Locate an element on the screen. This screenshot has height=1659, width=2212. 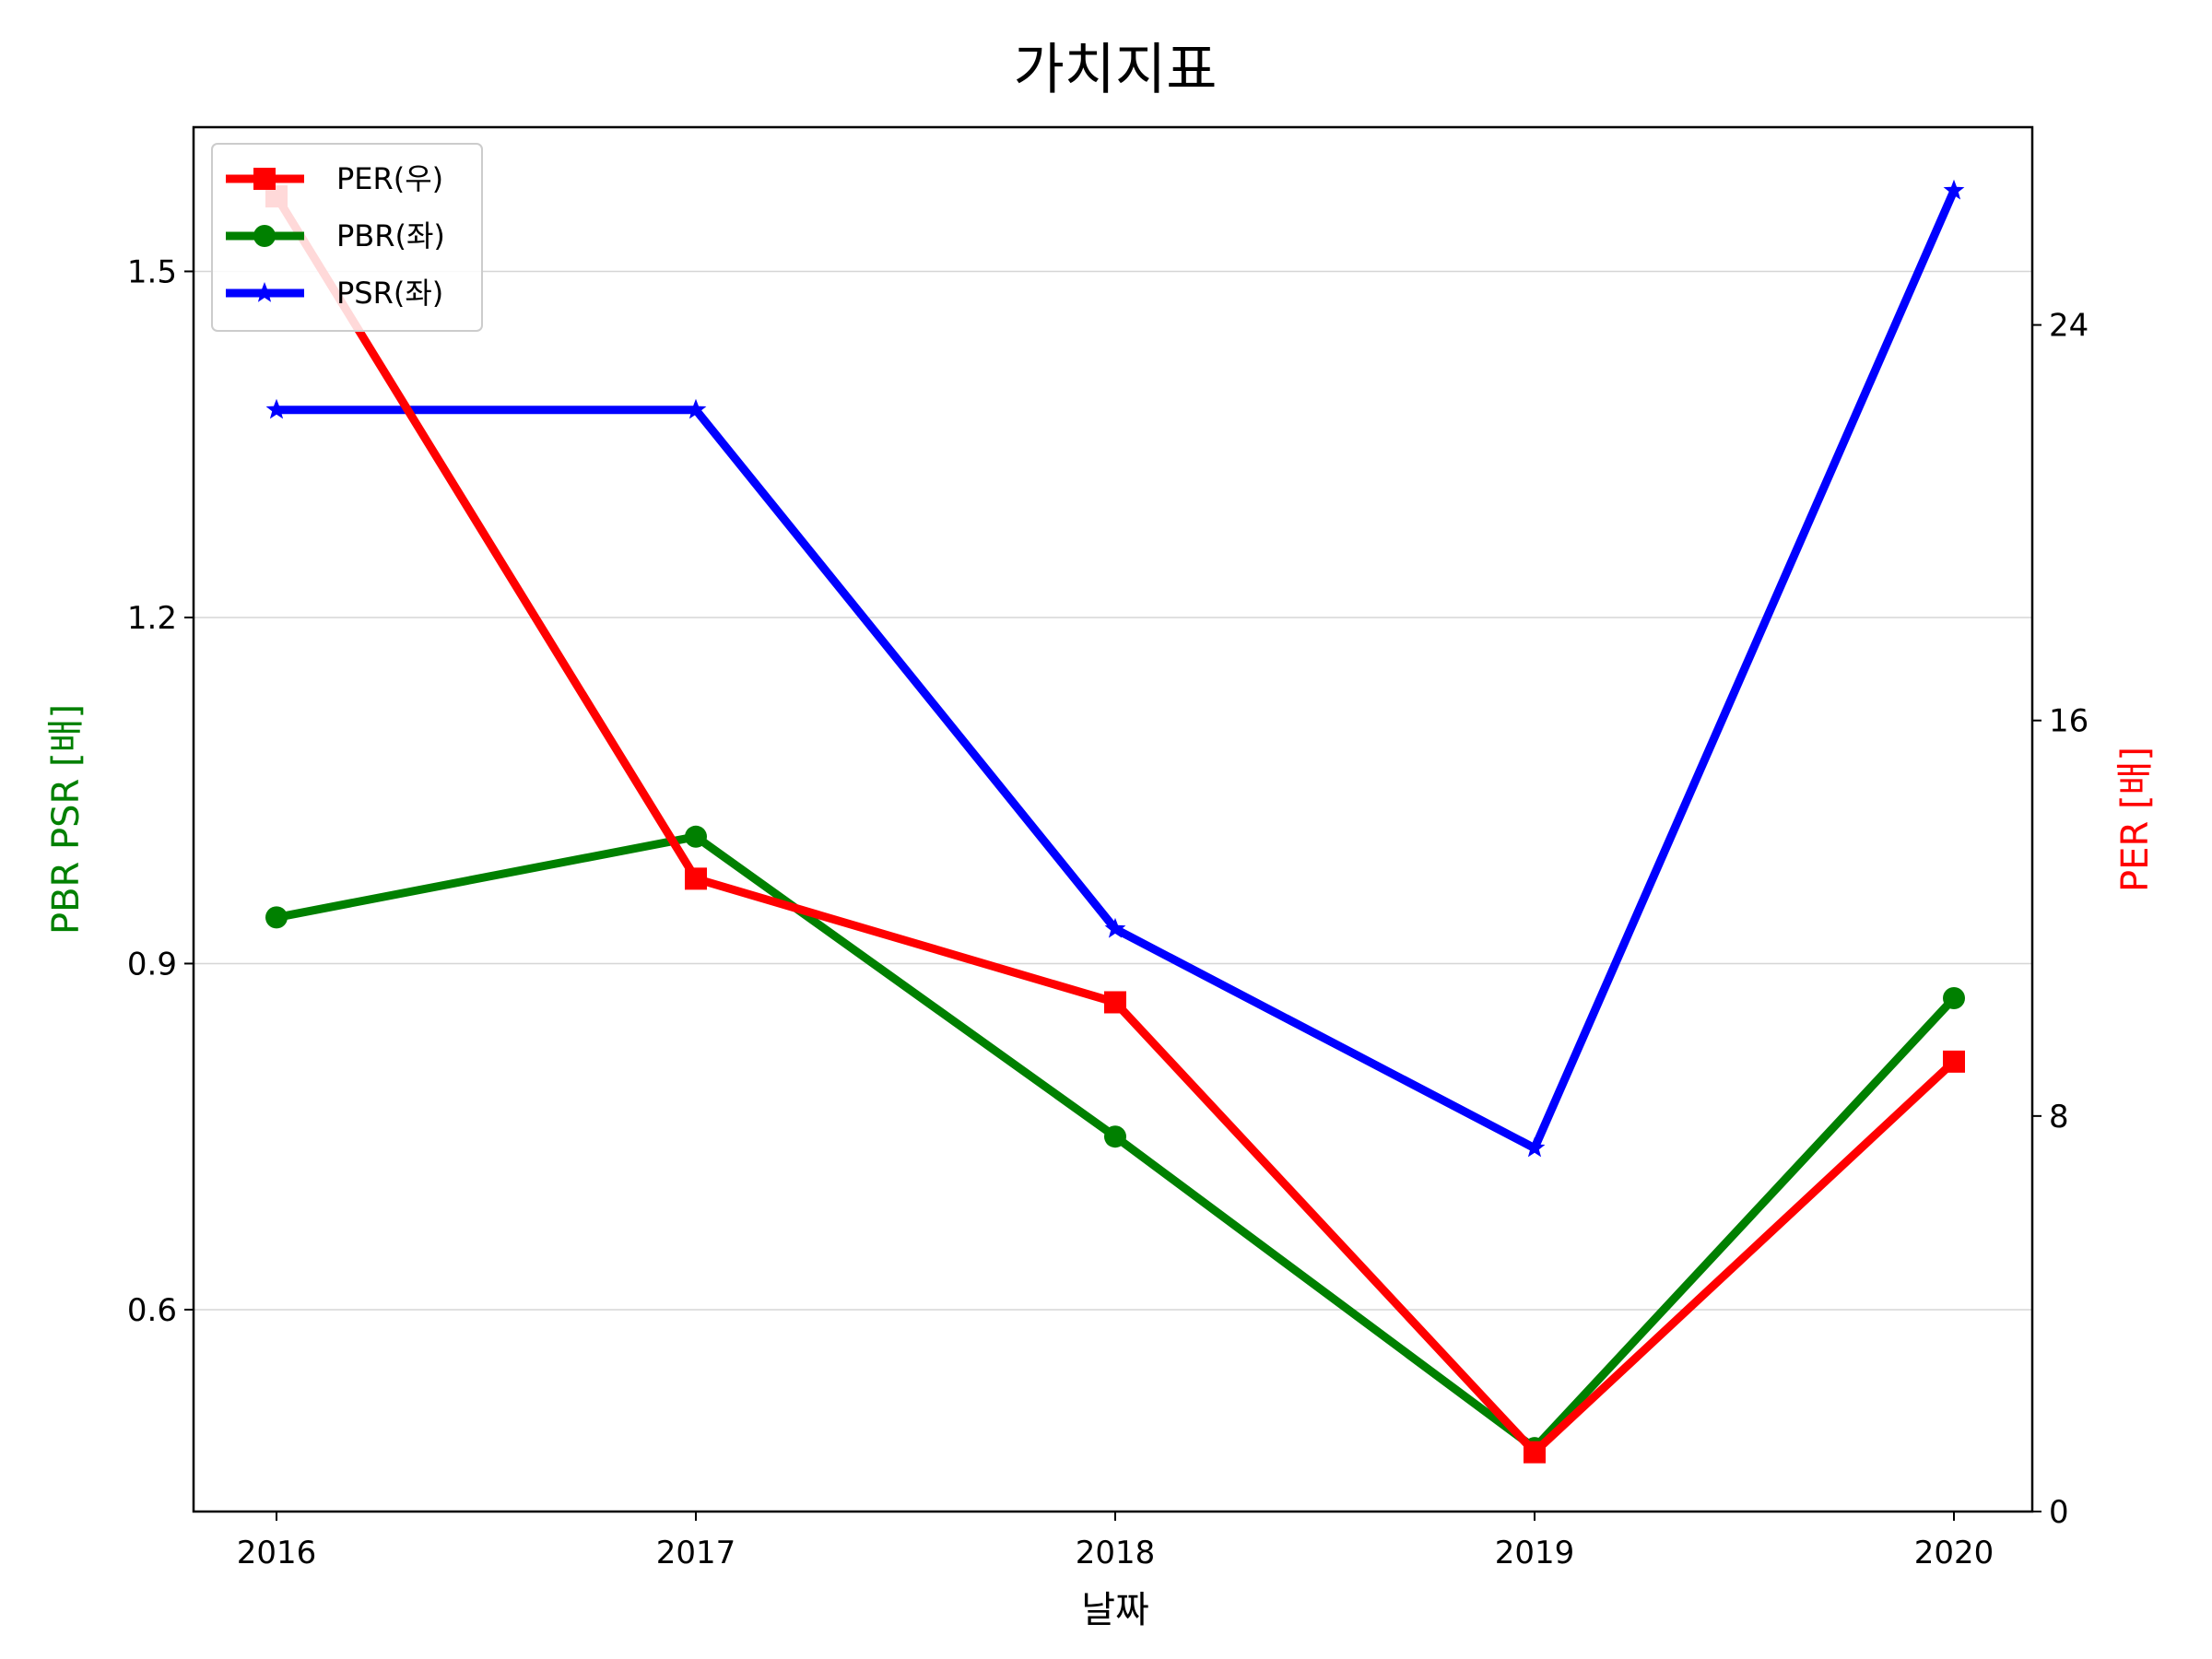
right-axis-label: PER [배] is located at coordinates (2135, 819).